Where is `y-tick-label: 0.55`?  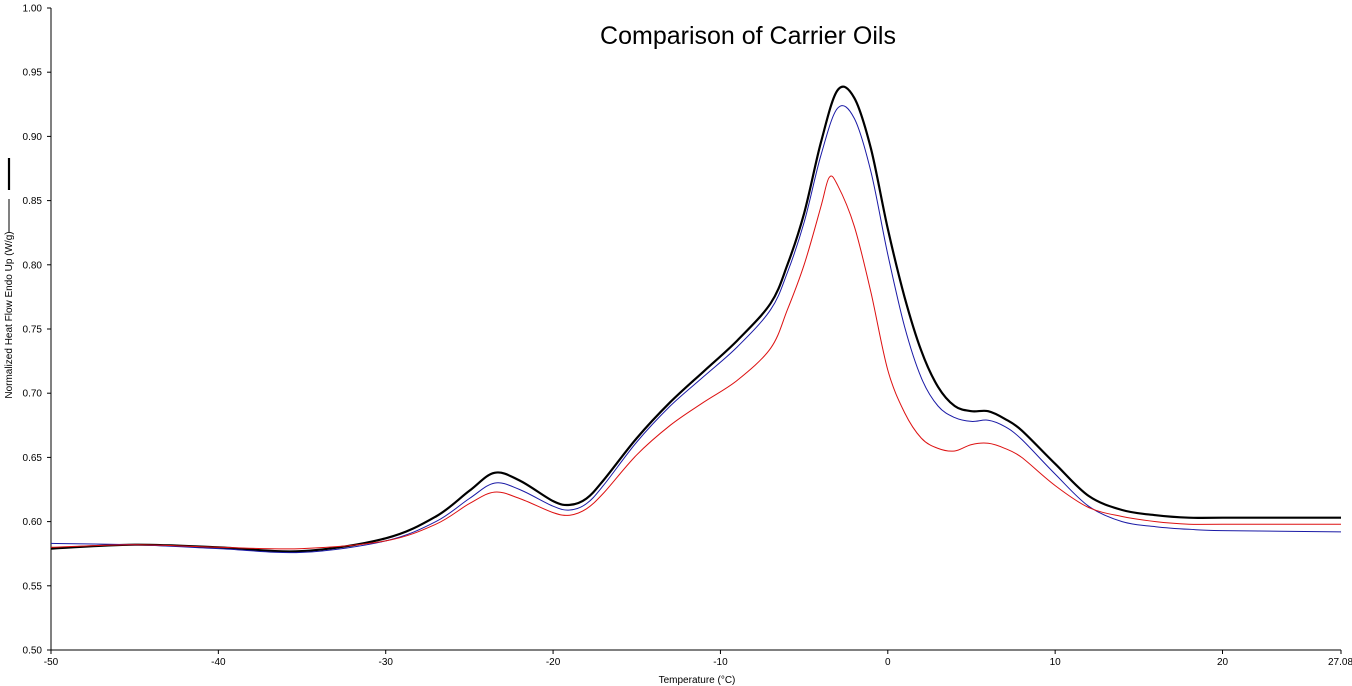
y-tick-label: 0.55 is located at coordinates (33, 586).